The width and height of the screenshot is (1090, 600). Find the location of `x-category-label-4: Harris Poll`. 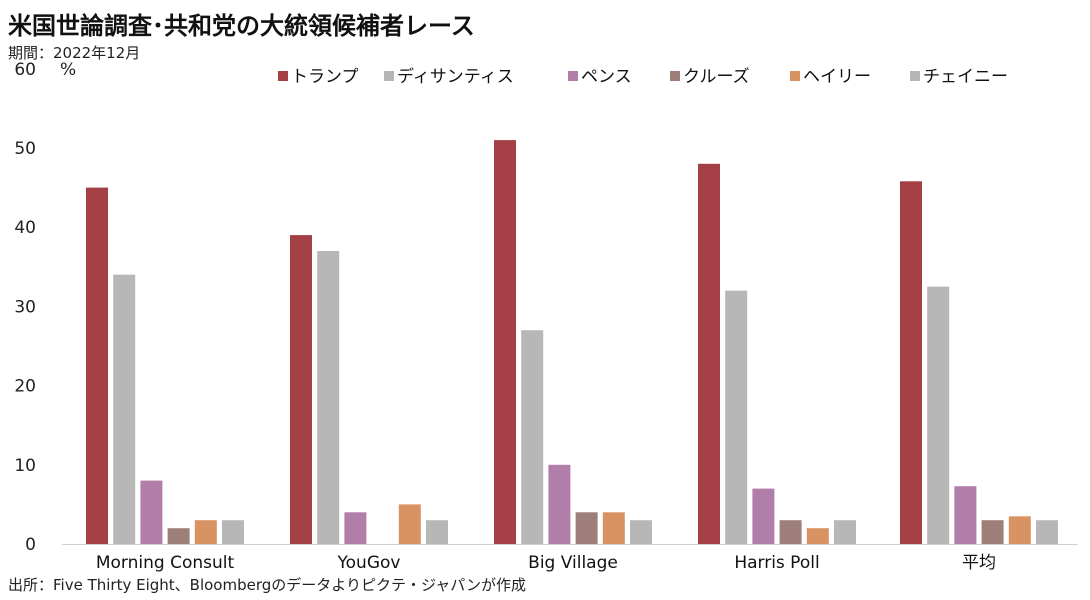

x-category-label-4: Harris Poll is located at coordinates (776, 563).